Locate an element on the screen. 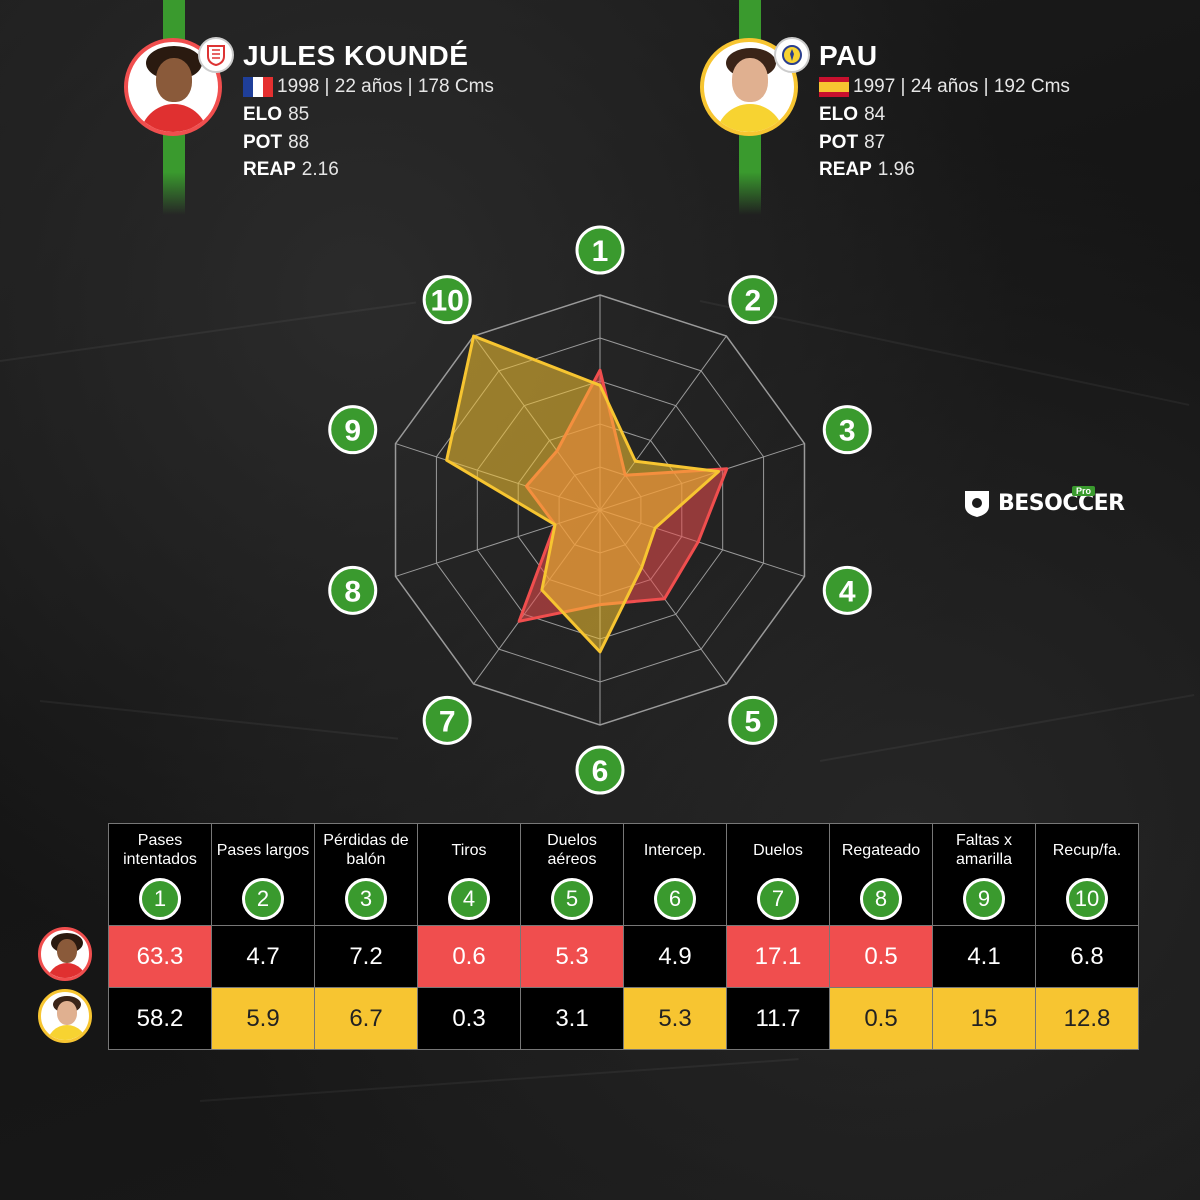 This screenshot has width=1200, height=1200. player1-info: 1998 | 22 años | 178 Cms is located at coordinates (368, 87).